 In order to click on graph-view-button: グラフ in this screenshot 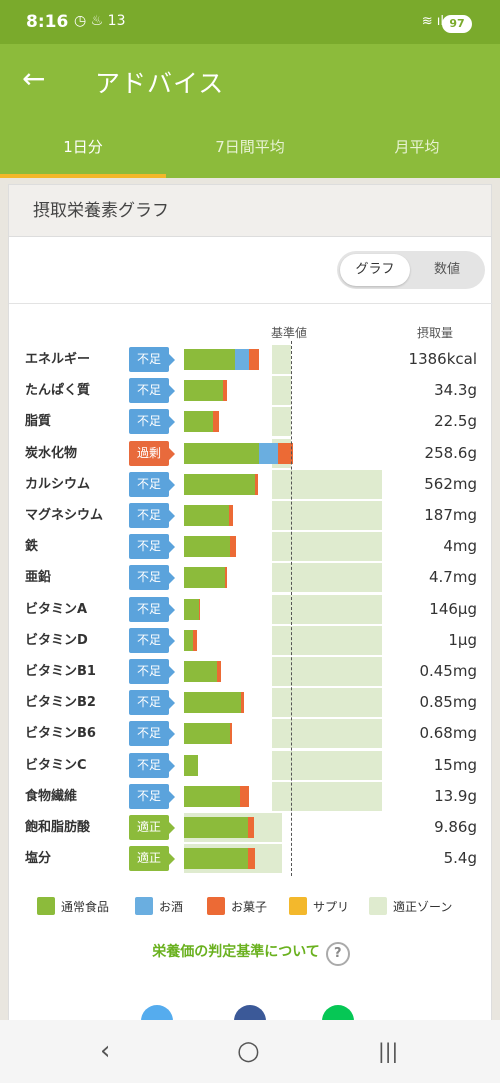, I will do `click(375, 270)`.